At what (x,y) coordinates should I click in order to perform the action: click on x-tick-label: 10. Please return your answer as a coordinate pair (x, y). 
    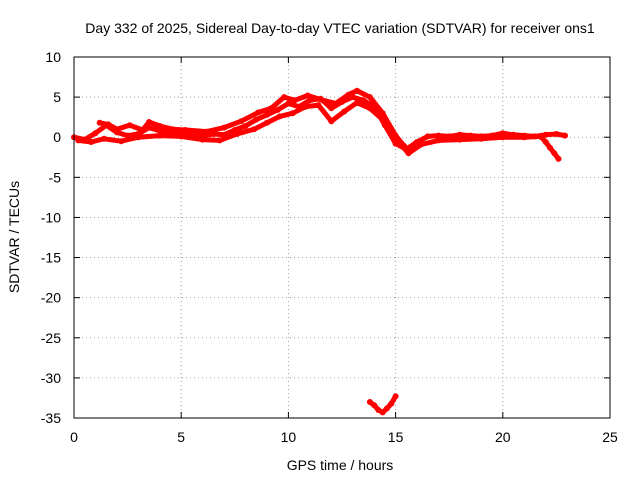
    Looking at the image, I should click on (289, 437).